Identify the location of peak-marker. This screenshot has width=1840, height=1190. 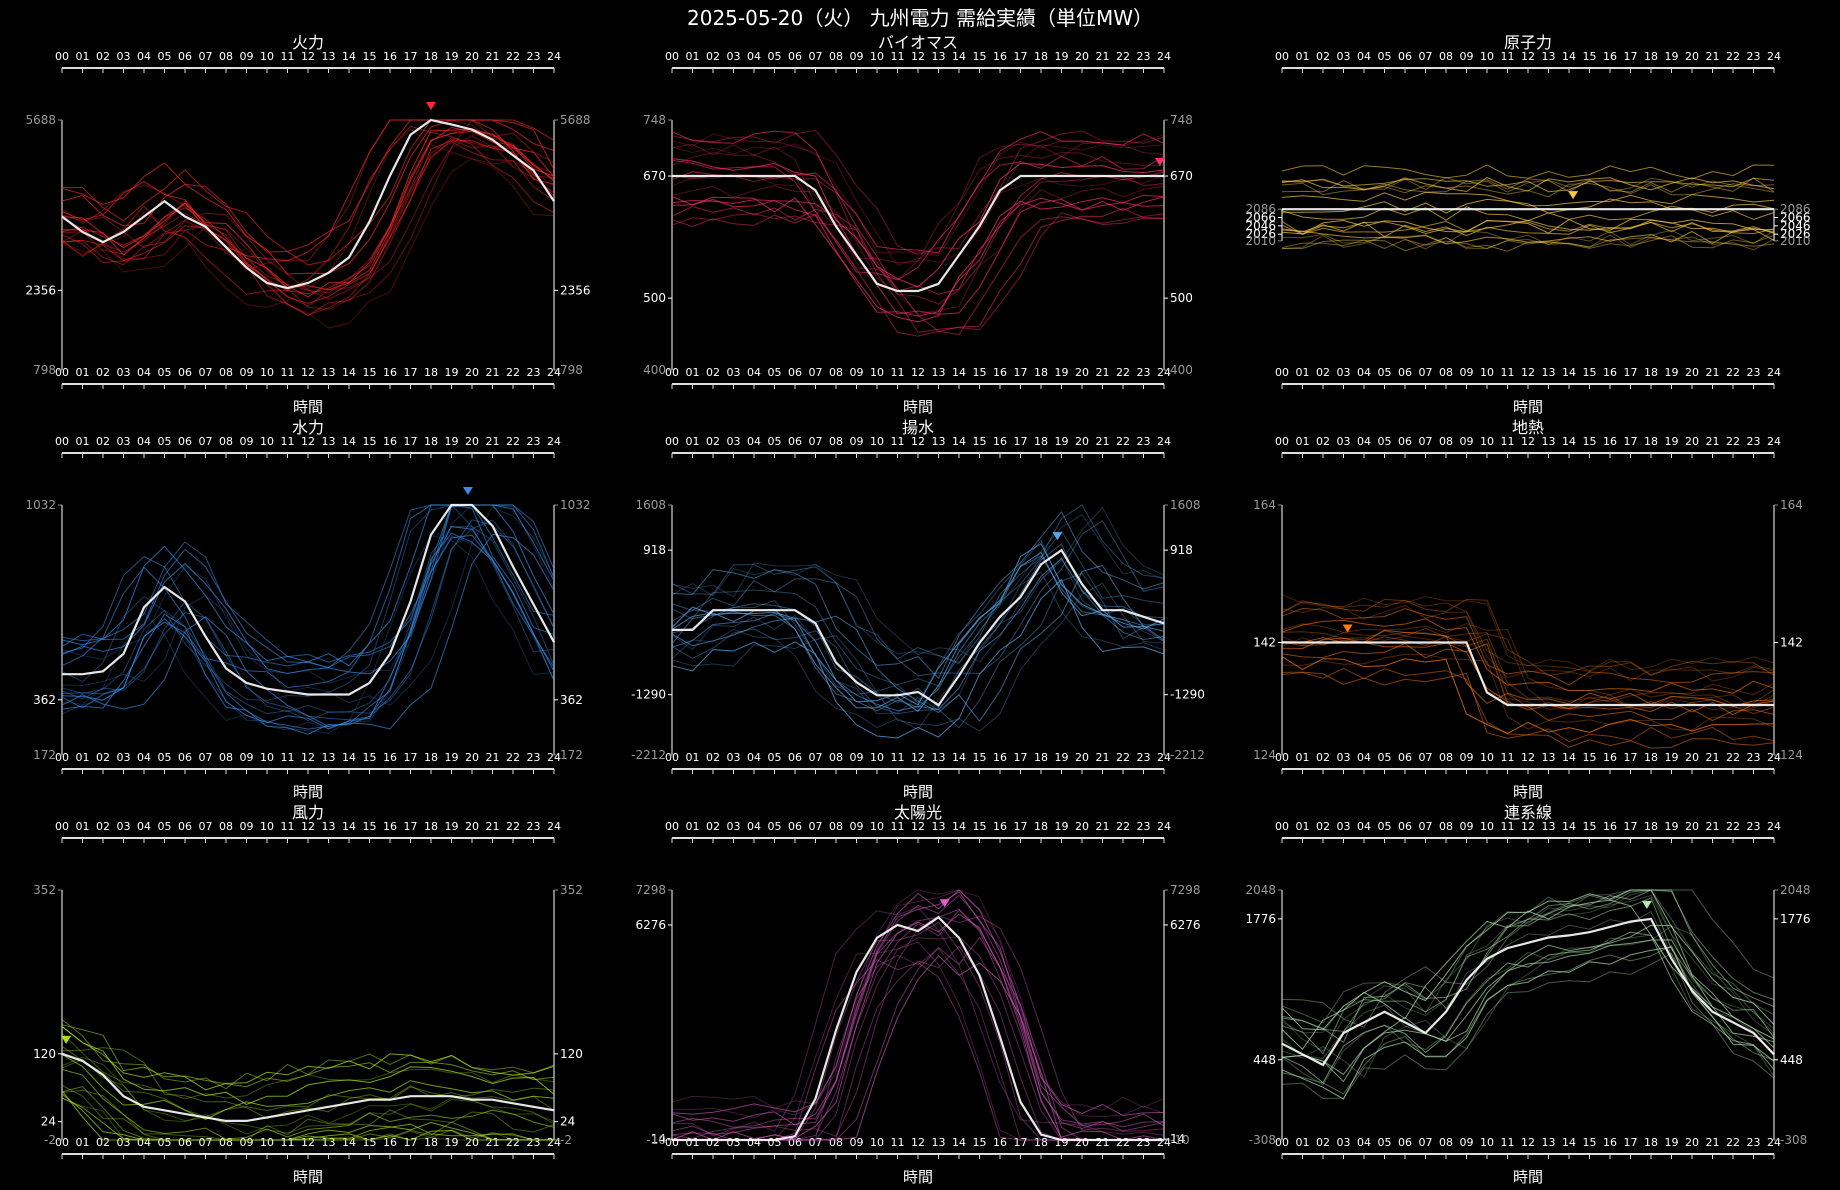
(66, 1039).